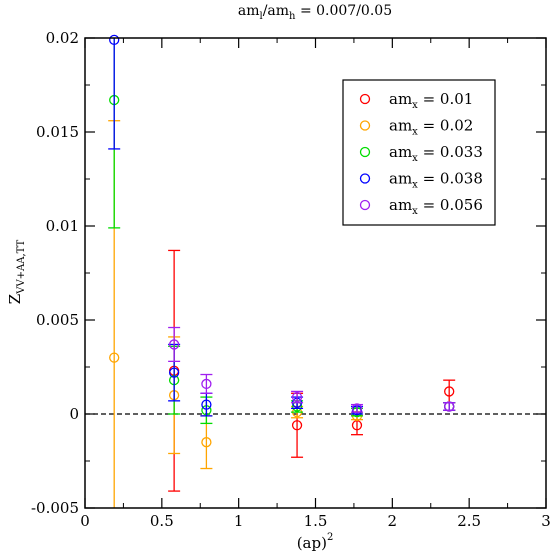 The width and height of the screenshot is (554, 553). I want to click on x-tick-label: 1.5, so click(316, 521).